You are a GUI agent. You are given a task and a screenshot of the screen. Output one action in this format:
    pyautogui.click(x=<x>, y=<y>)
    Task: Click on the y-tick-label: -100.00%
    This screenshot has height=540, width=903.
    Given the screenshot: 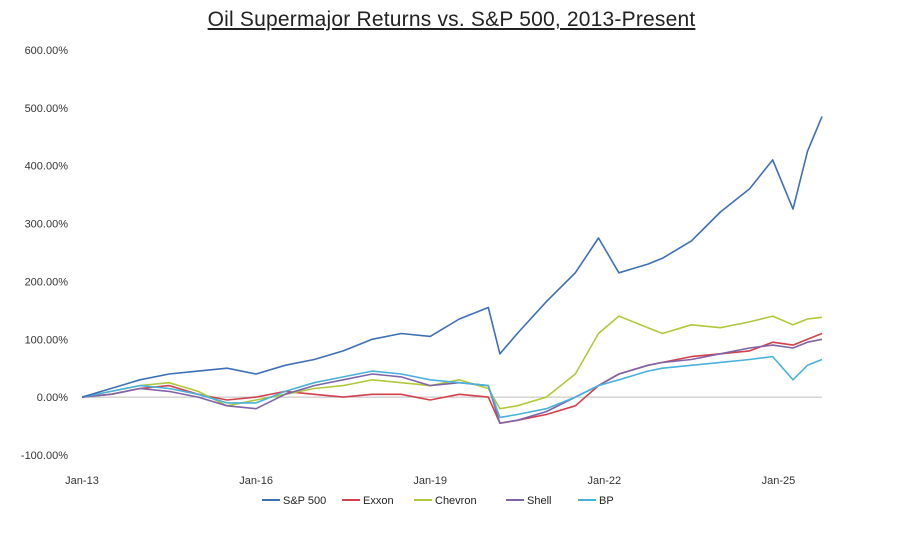 What is the action you would take?
    pyautogui.click(x=44, y=456)
    